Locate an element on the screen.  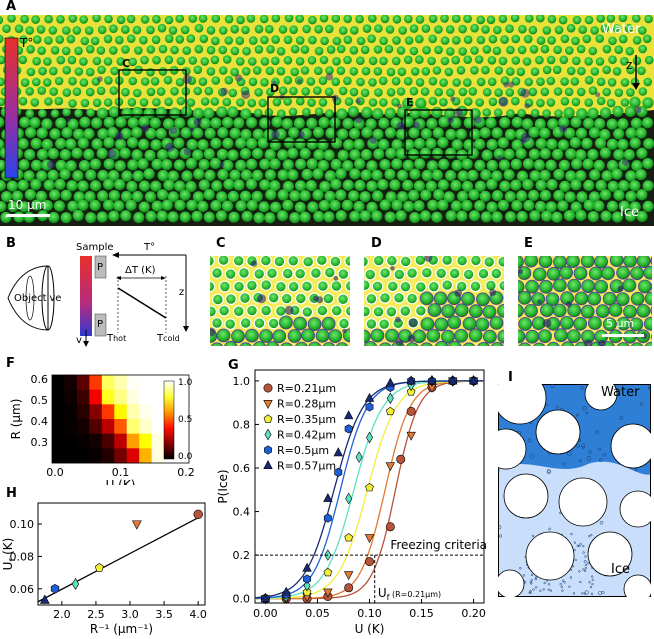
panel-b-objective-label: Objective is located at coordinates (38, 298).